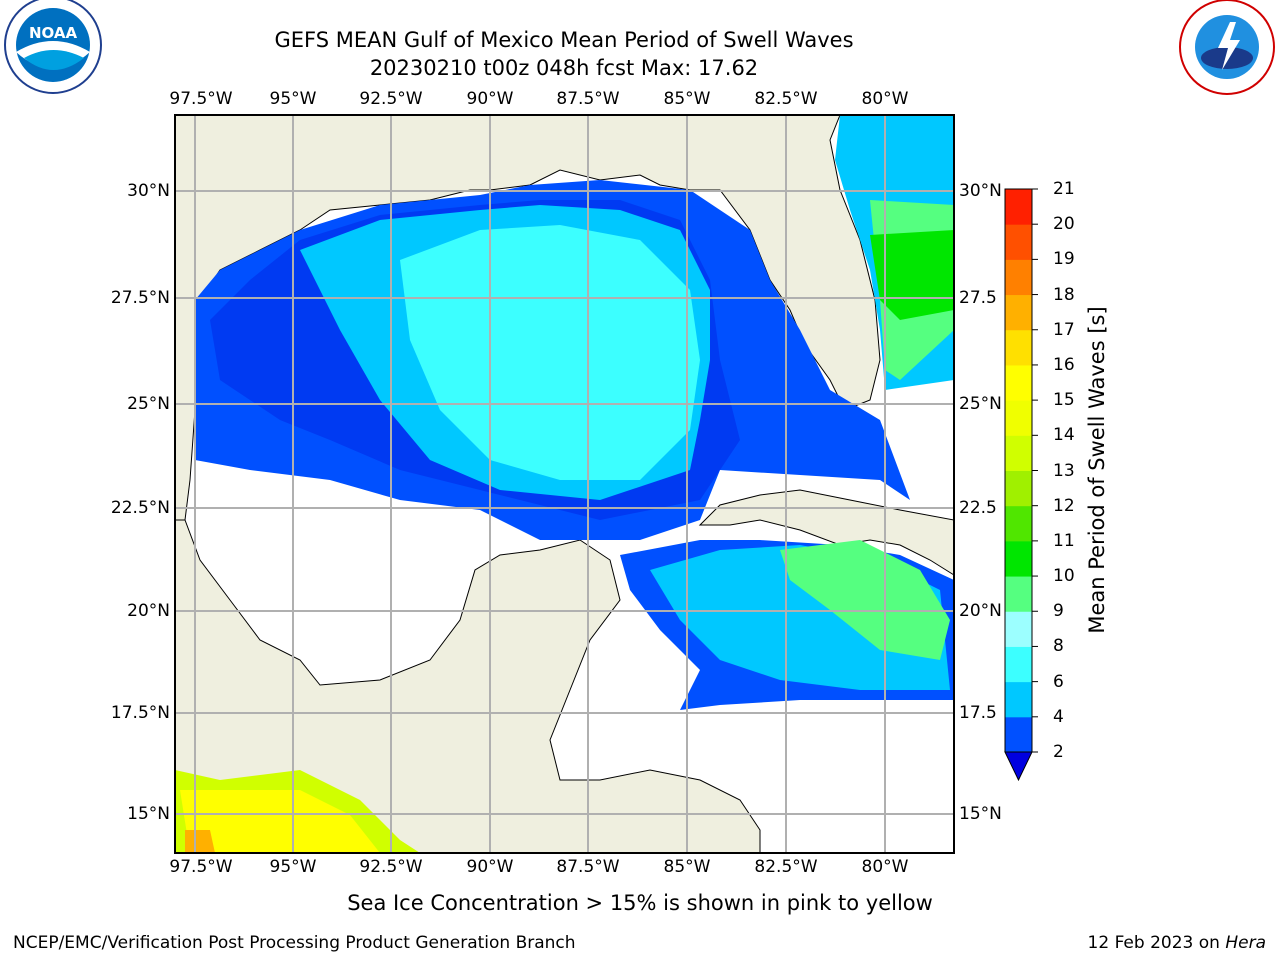 The height and width of the screenshot is (960, 1280). I want to click on lon-tick-top-7: 80°W, so click(885, 99).